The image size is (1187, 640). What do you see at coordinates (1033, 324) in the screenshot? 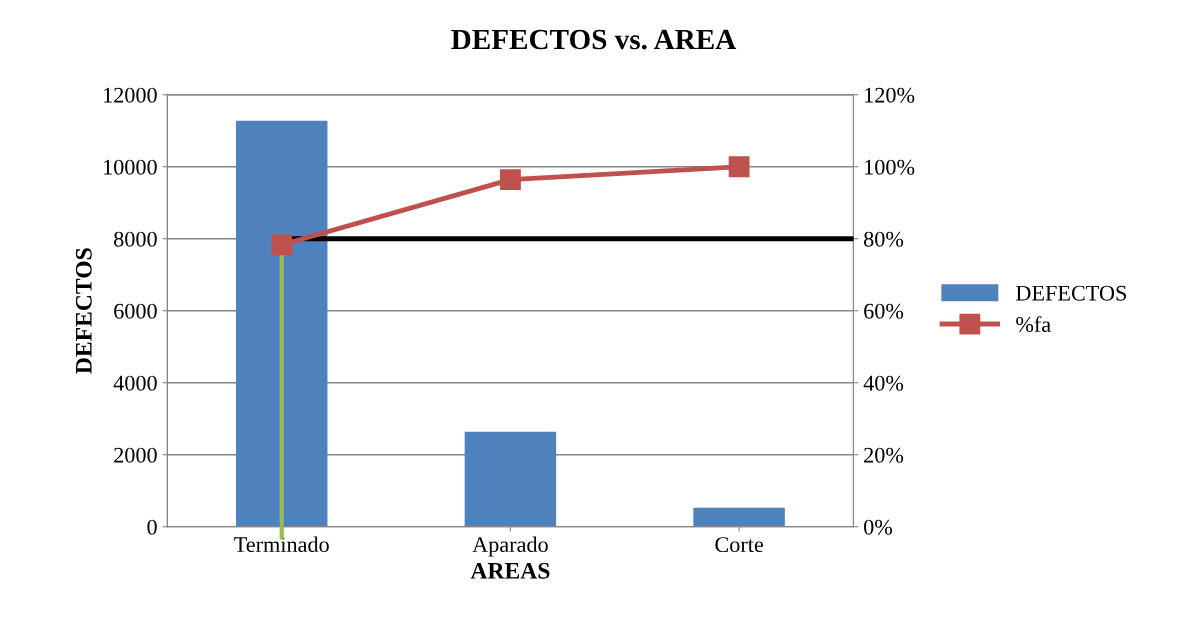
I see `legend-label: %fa` at bounding box center [1033, 324].